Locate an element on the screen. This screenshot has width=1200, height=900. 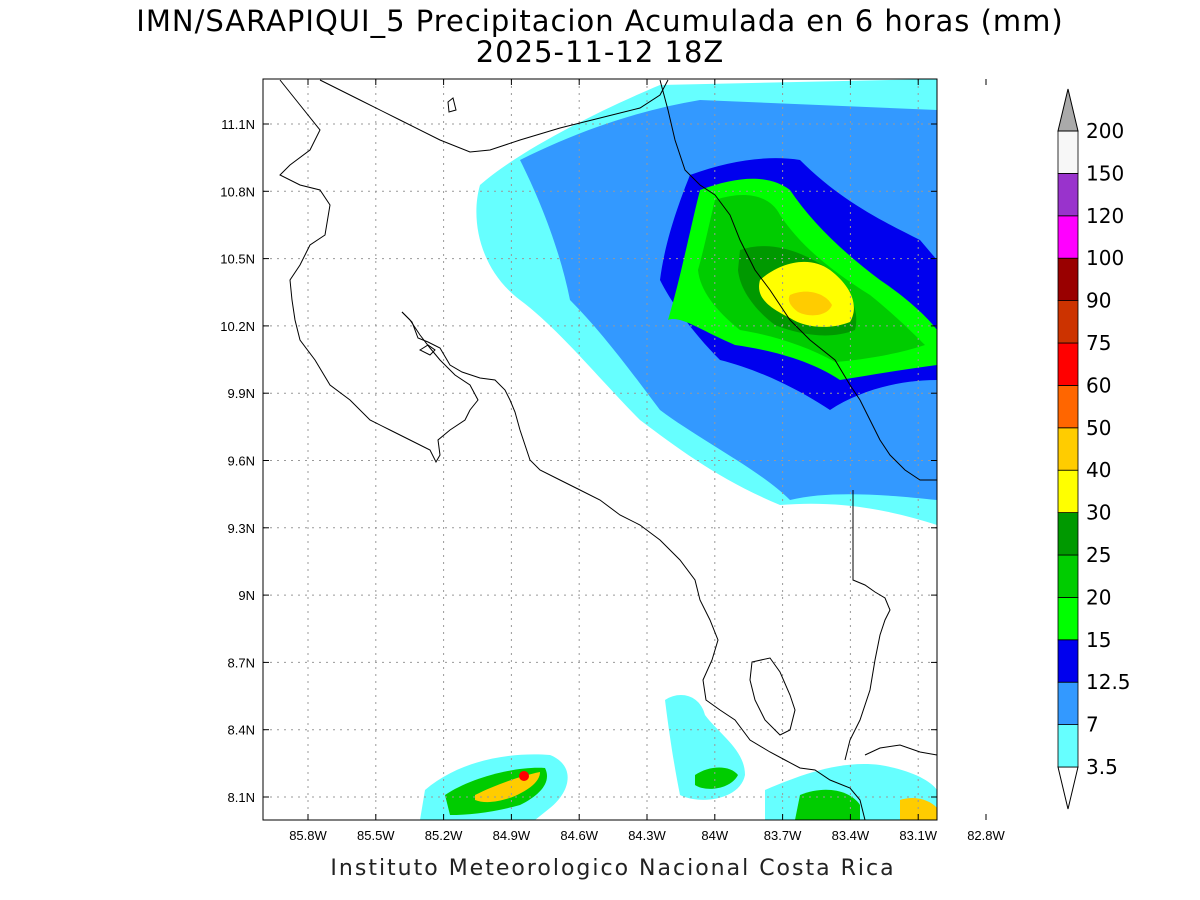
colorbar-label: 120 is located at coordinates (1105, 216).